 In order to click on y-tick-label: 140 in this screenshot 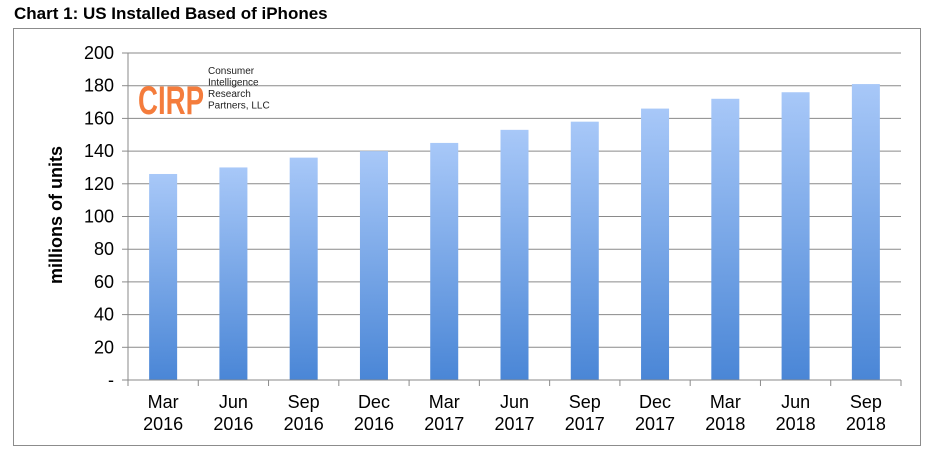, I will do `click(99, 151)`.